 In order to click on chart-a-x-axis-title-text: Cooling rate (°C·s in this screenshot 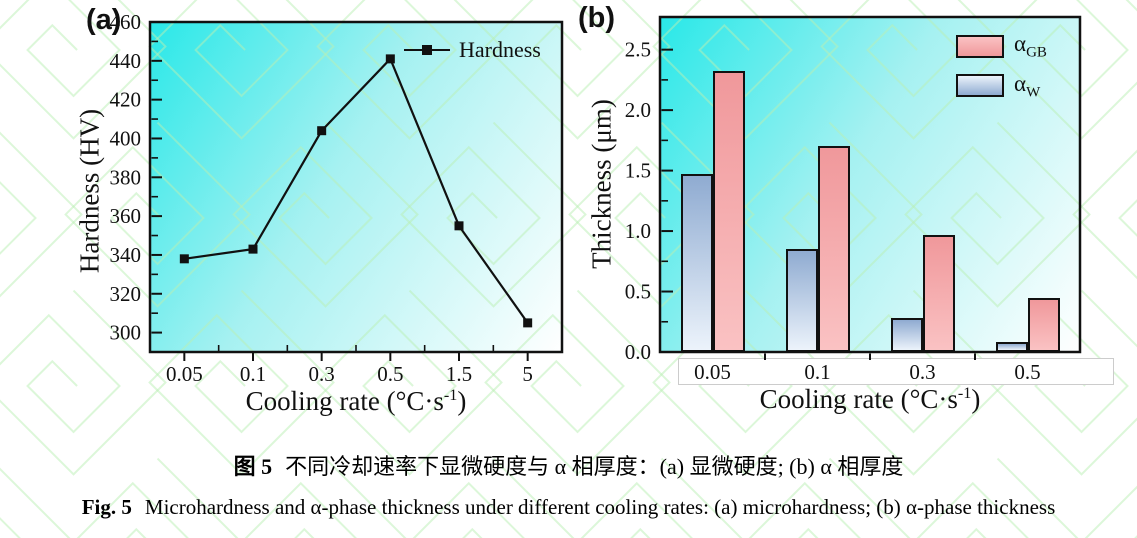, I will do `click(344, 401)`.